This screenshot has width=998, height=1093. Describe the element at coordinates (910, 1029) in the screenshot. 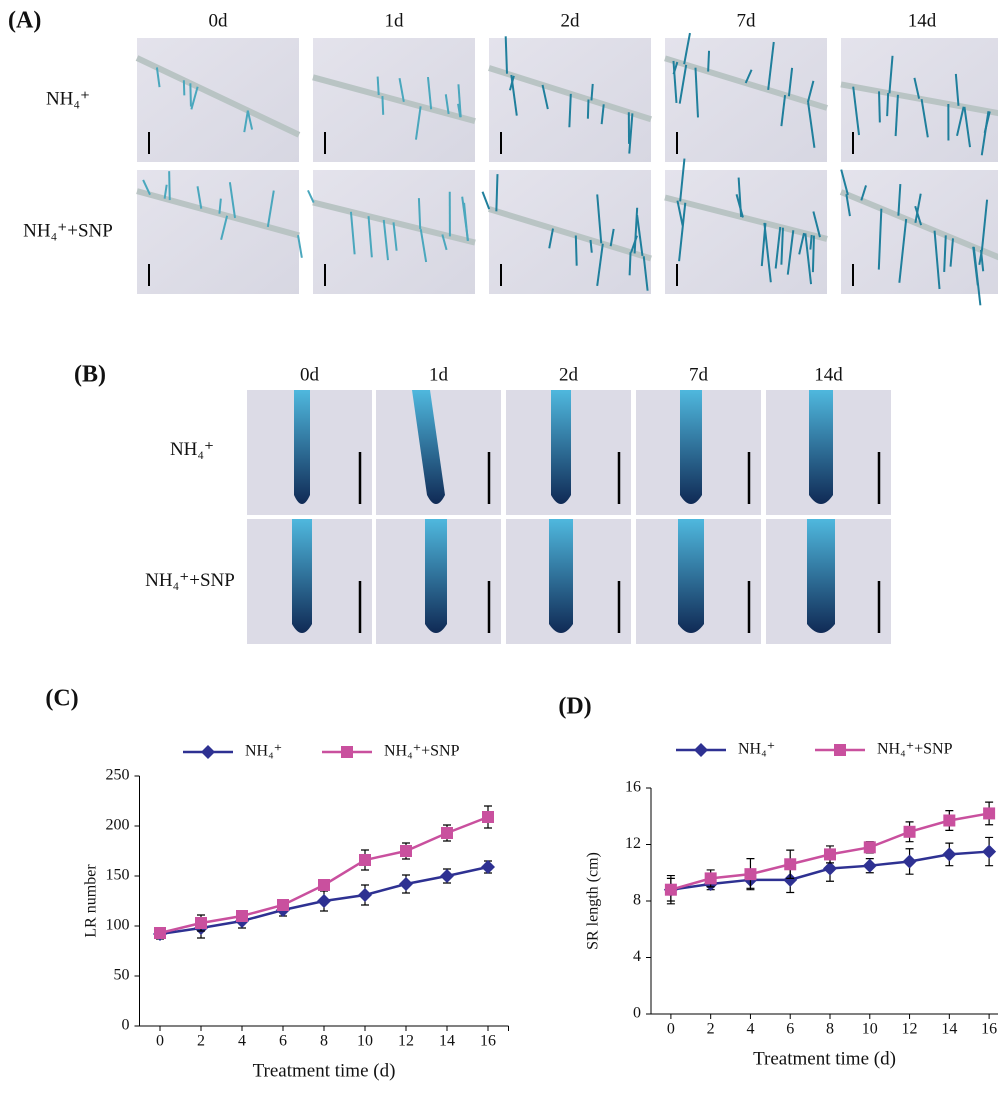

I see `x-tick-label: 12` at that location.